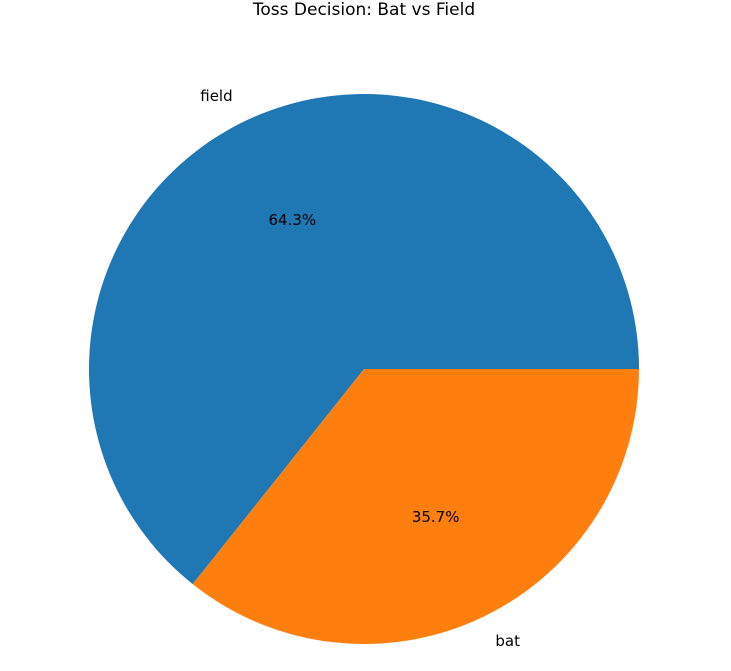 The image size is (731, 671). I want to click on slice-percent-field: 64.3%, so click(293, 220).